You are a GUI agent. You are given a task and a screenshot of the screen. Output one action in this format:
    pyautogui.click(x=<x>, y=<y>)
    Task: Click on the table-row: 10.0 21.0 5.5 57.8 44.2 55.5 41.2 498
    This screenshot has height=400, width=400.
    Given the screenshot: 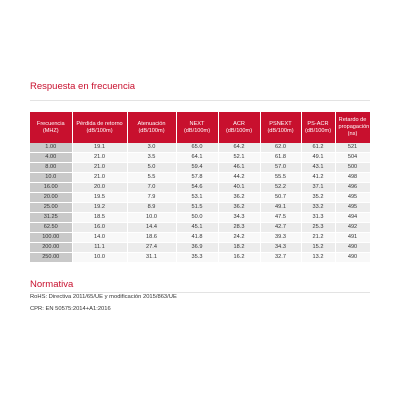 What is the action you would take?
    pyautogui.click(x=200, y=177)
    